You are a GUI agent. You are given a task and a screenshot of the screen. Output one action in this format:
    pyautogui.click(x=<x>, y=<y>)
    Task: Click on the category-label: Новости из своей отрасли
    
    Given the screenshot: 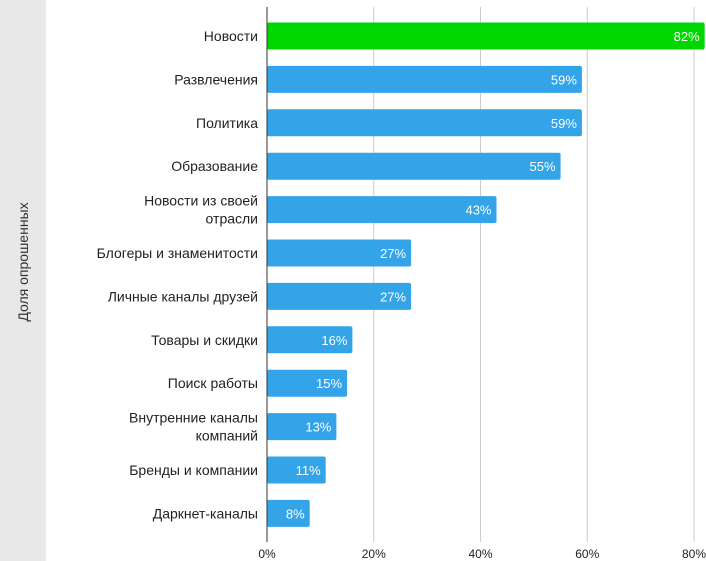 What is the action you would take?
    pyautogui.click(x=201, y=210)
    